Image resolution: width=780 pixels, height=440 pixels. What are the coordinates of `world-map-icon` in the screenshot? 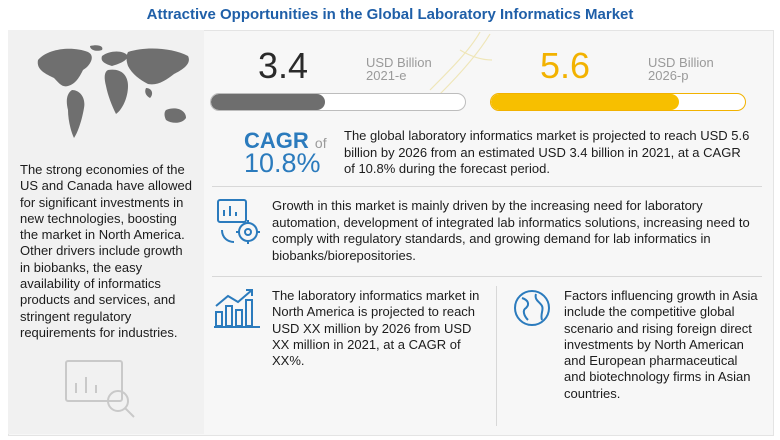 It's located at (113, 91).